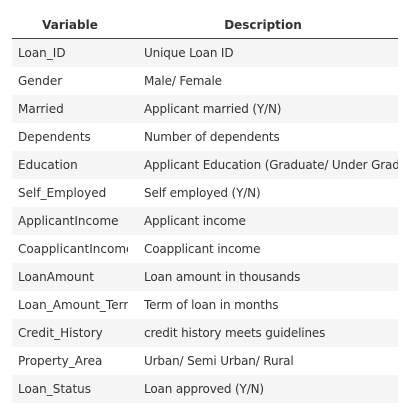 The height and width of the screenshot is (419, 410). I want to click on description-cell: Loan approved (Y/N), so click(263, 389).